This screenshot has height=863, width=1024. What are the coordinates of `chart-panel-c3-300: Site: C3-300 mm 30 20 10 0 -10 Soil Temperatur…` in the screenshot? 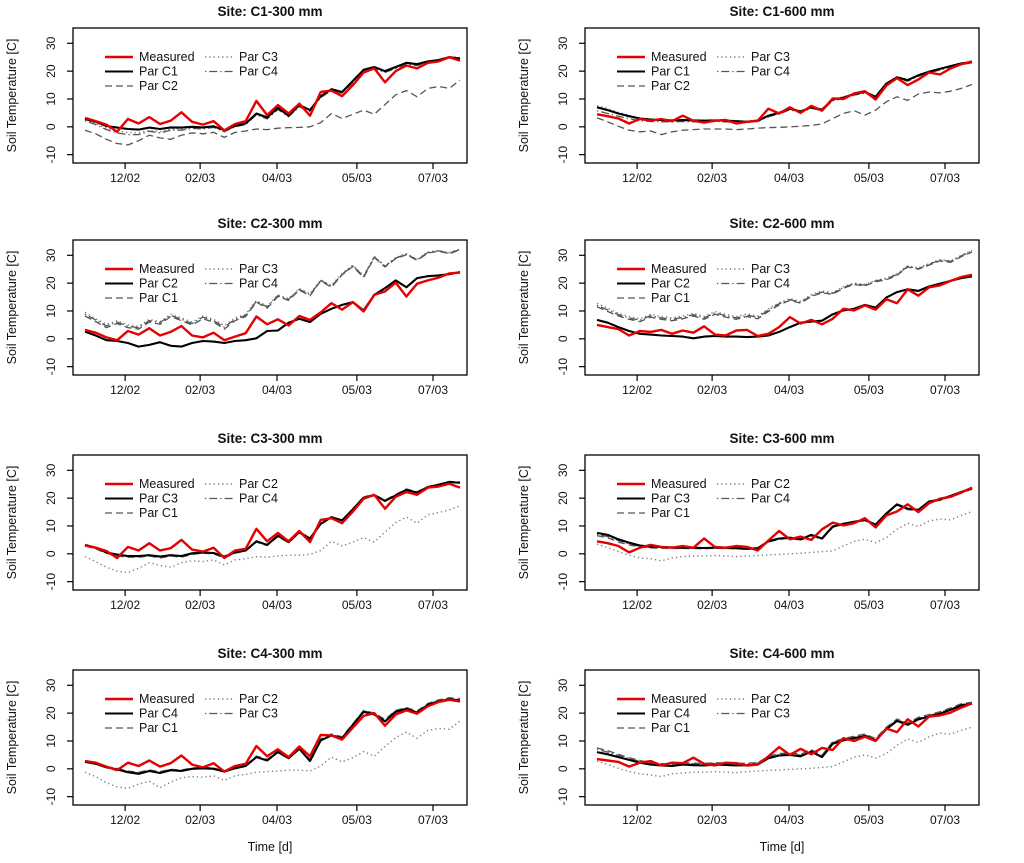 It's located at (256, 517).